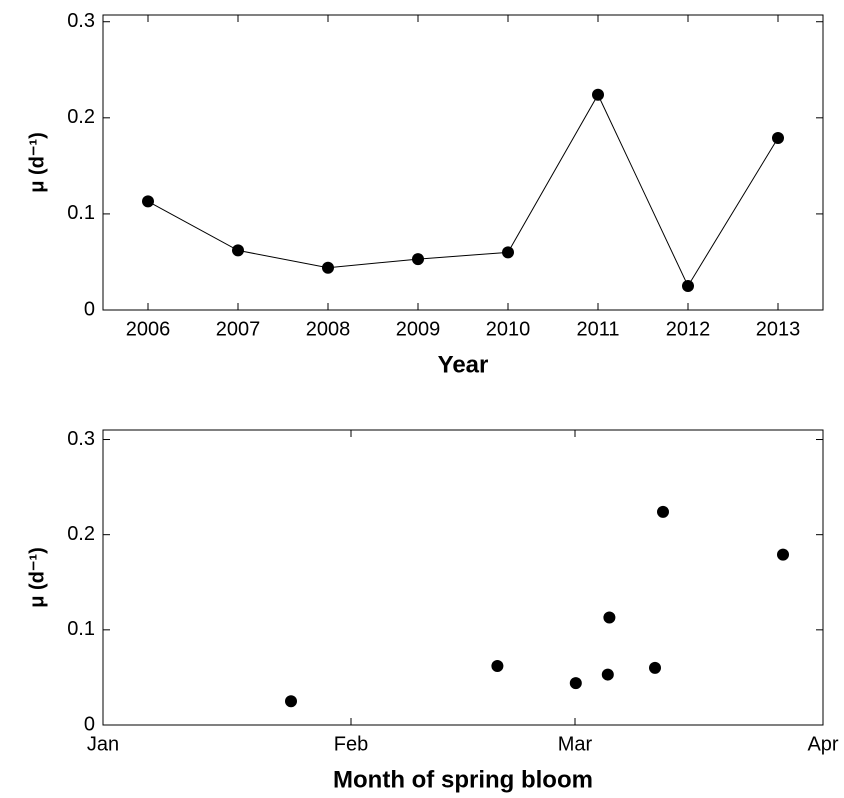 This screenshot has width=844, height=798. What do you see at coordinates (351, 744) in the screenshot?
I see `x-tick-label: Feb` at bounding box center [351, 744].